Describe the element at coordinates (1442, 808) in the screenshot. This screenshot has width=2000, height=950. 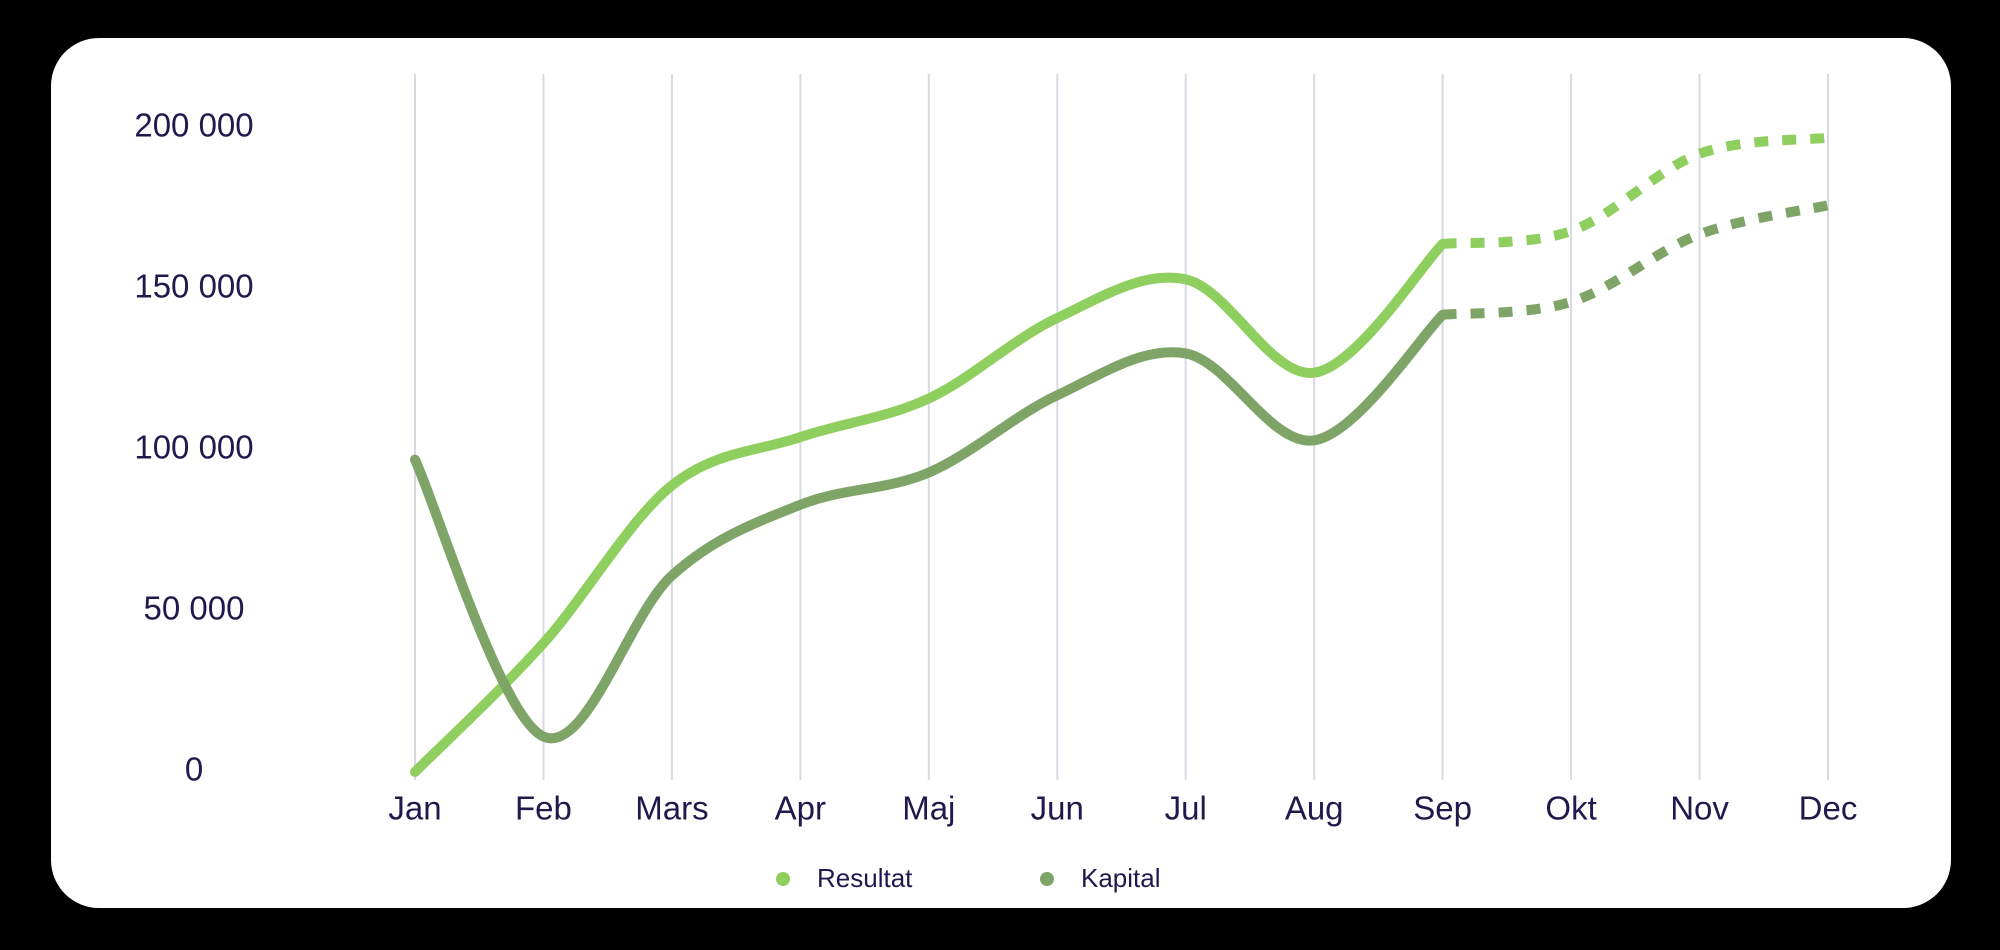
I see `x-tick-label: Sep` at that location.